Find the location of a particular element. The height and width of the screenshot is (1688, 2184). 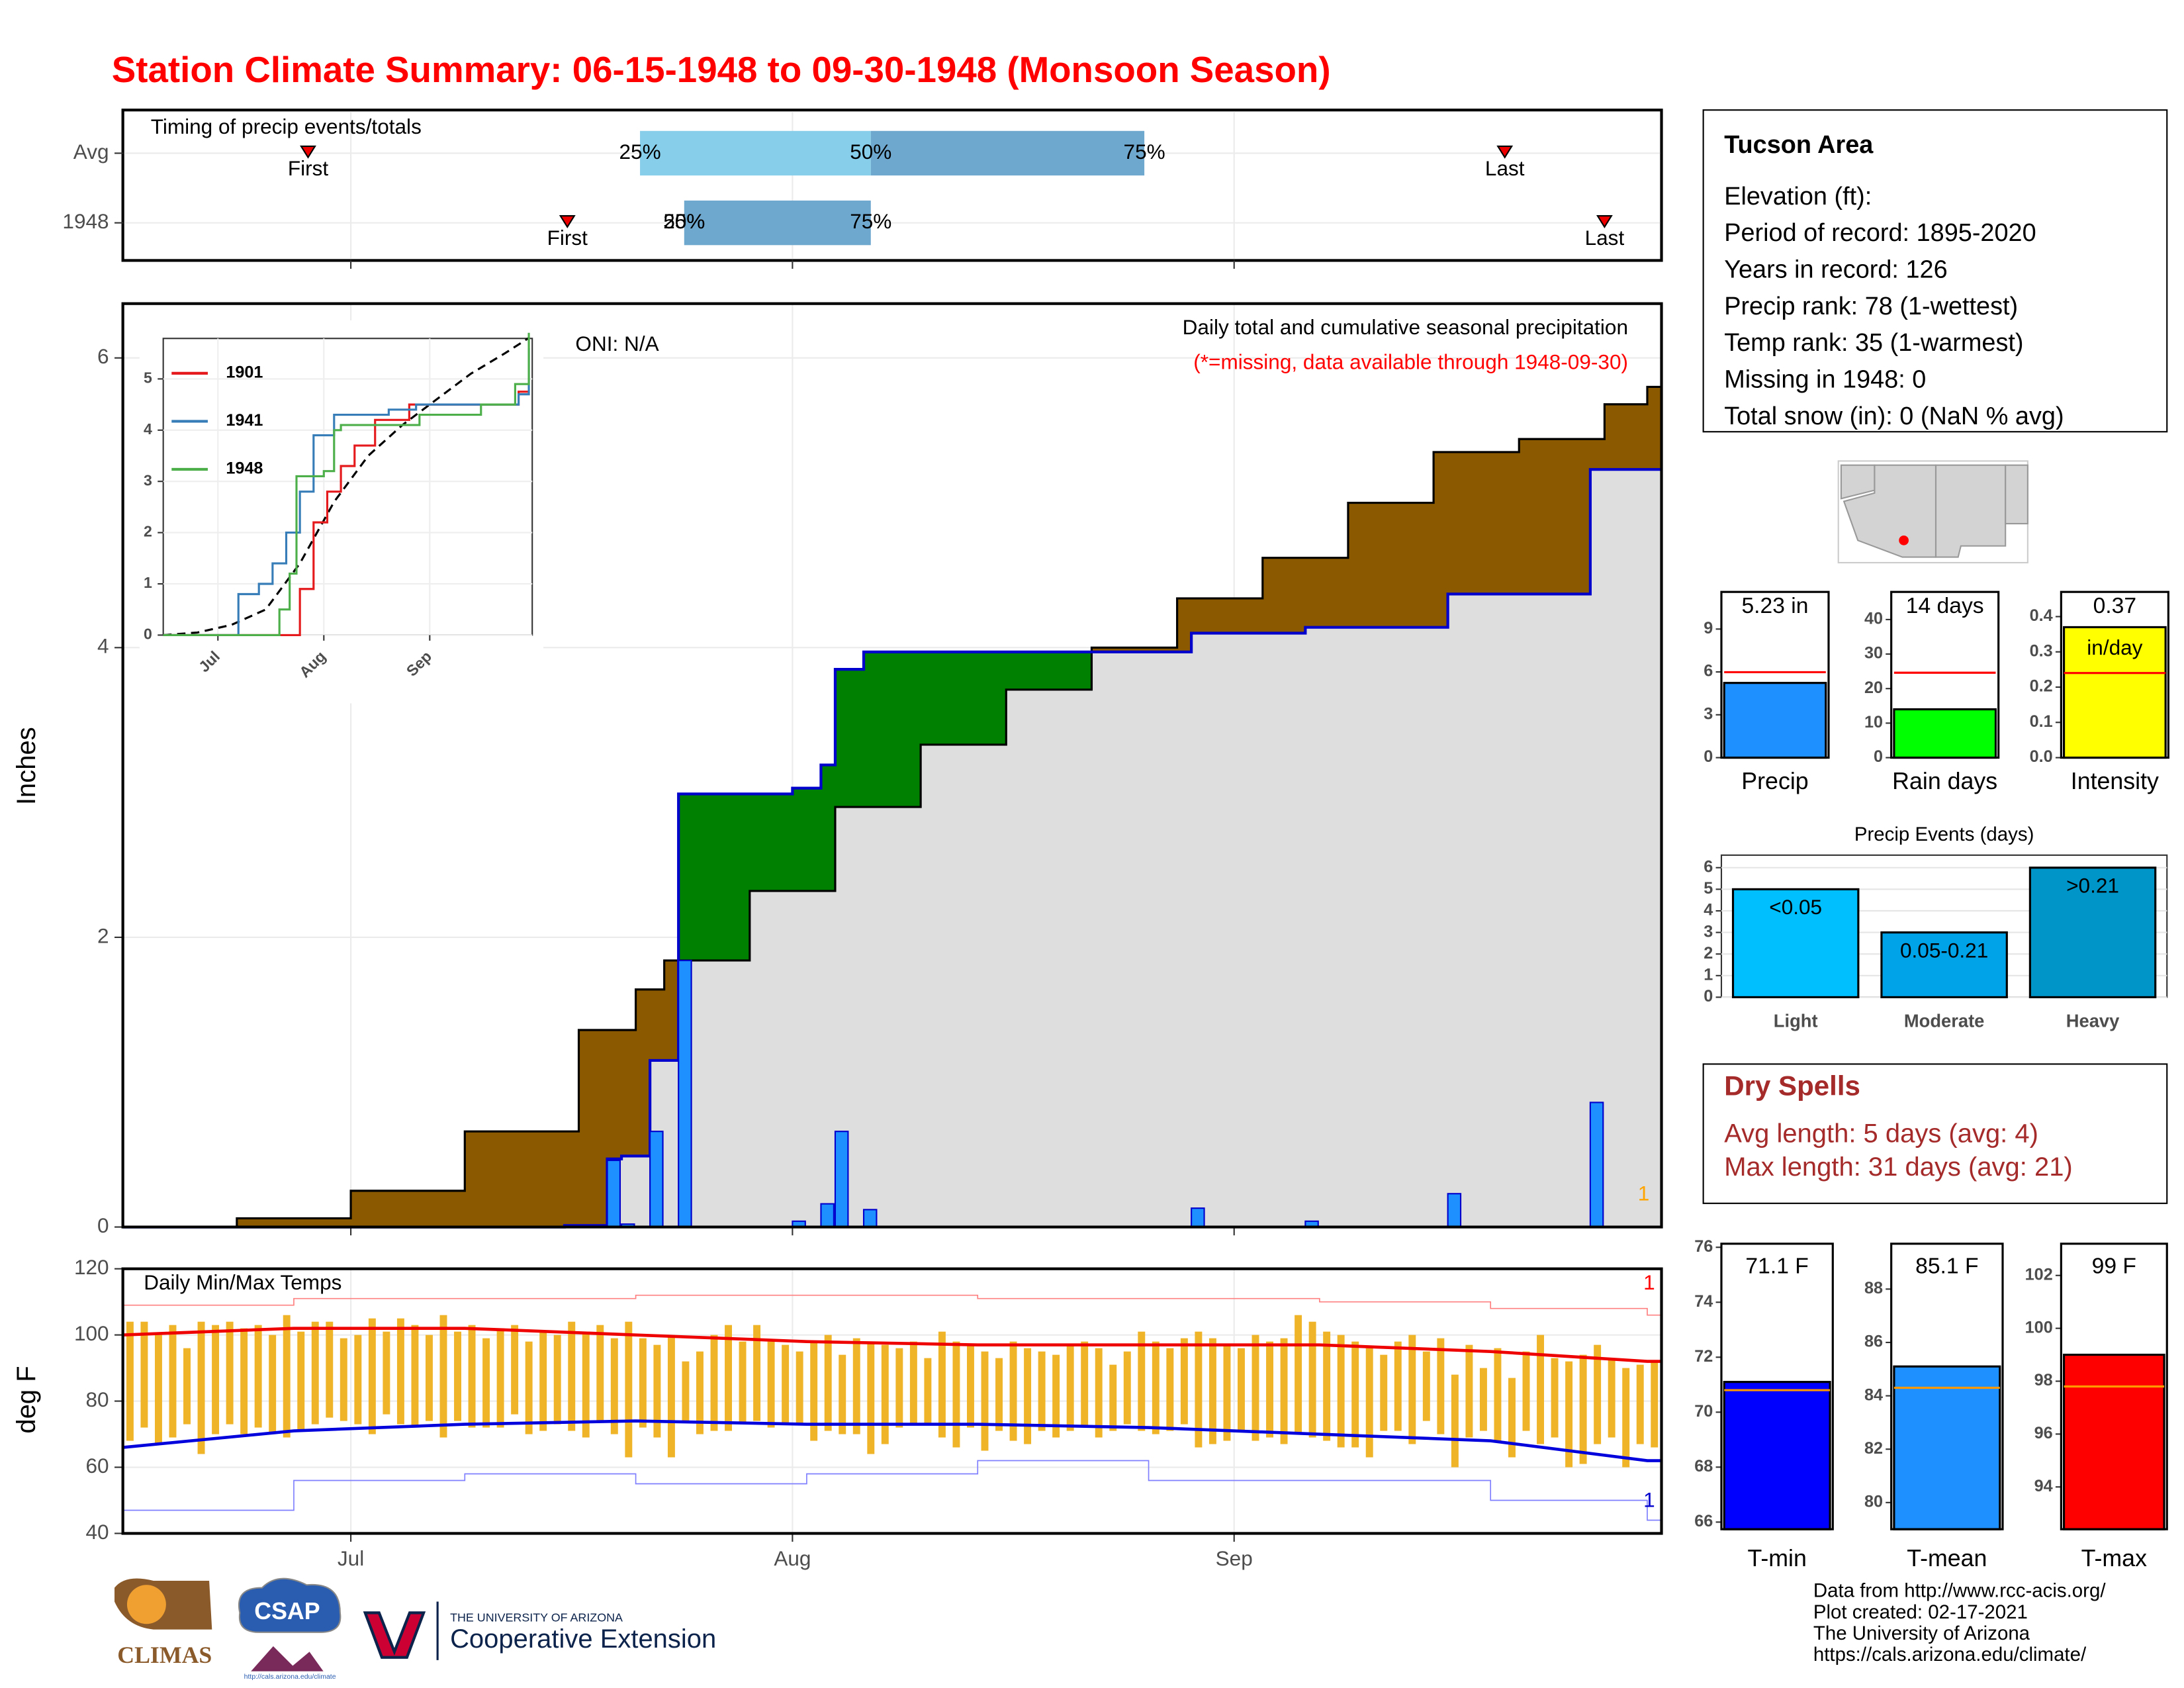

event-marker is located at coordinates (1505, 152).